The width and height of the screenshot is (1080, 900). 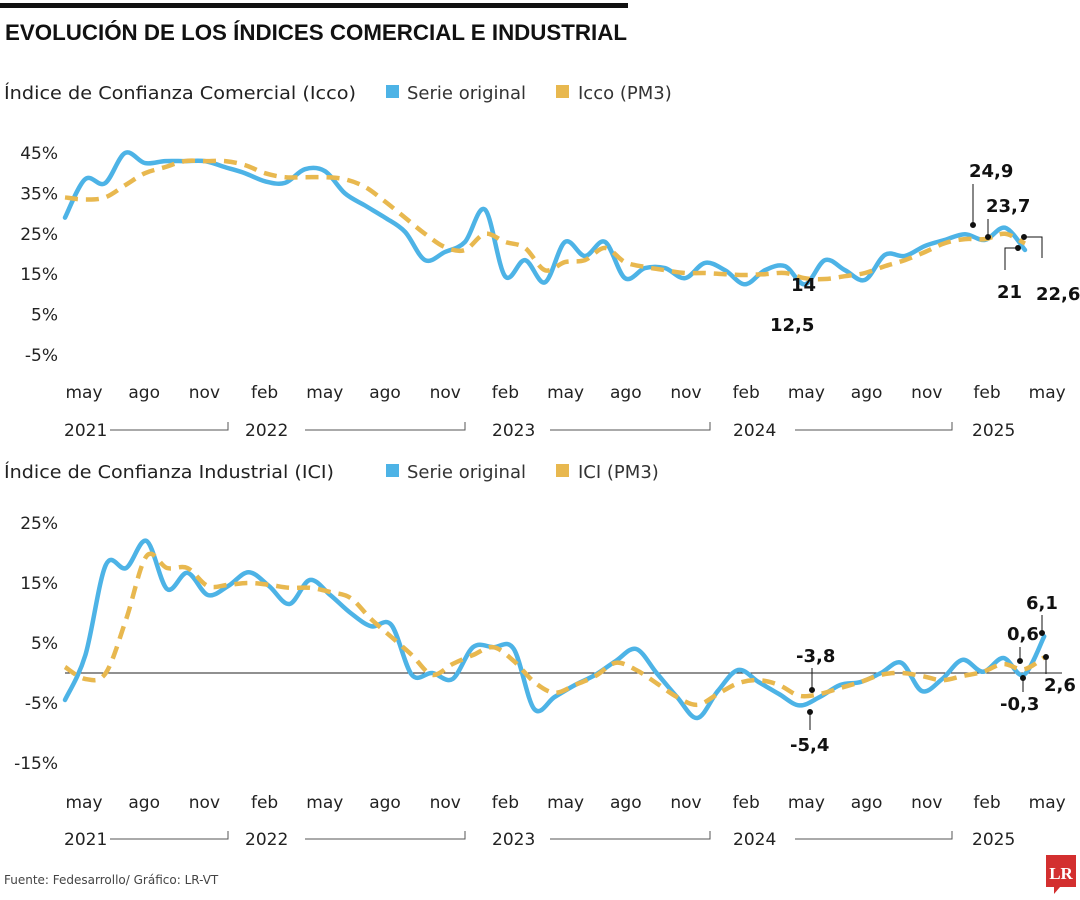 I want to click on annotation-14: 14, so click(x=803, y=285).